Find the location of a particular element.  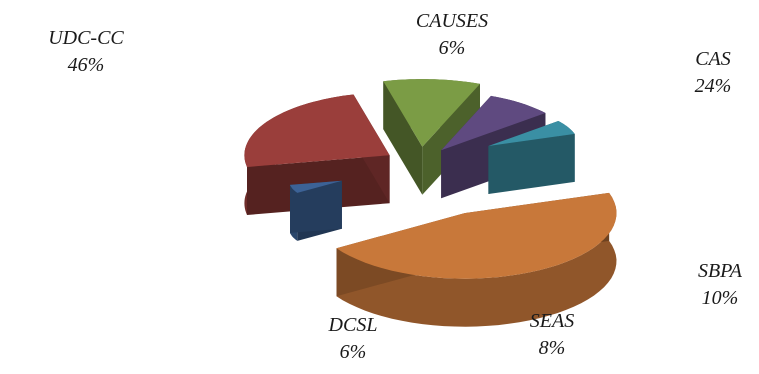

slice-label-udc-cc: UDC-CC is located at coordinates (86, 38).